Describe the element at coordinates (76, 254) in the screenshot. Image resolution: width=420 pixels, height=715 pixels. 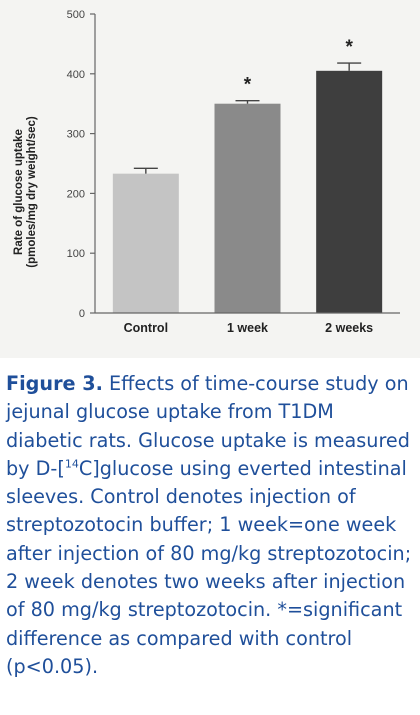
I see `y-tick-label: 100` at that location.